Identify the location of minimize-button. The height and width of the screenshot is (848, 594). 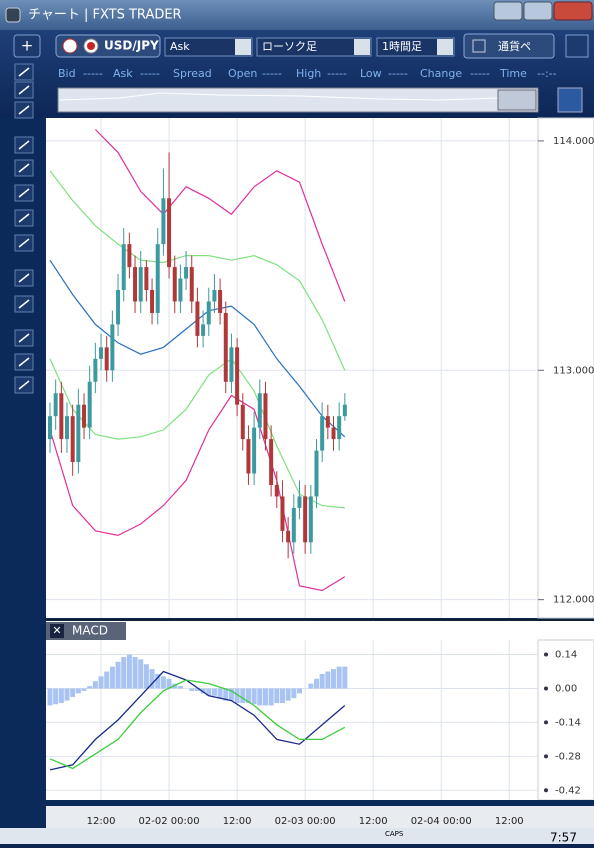
(508, 11).